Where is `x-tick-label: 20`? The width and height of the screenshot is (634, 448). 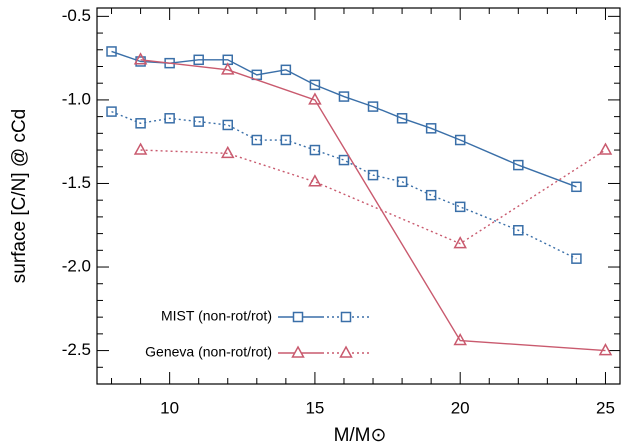 x-tick-label: 20 is located at coordinates (460, 407).